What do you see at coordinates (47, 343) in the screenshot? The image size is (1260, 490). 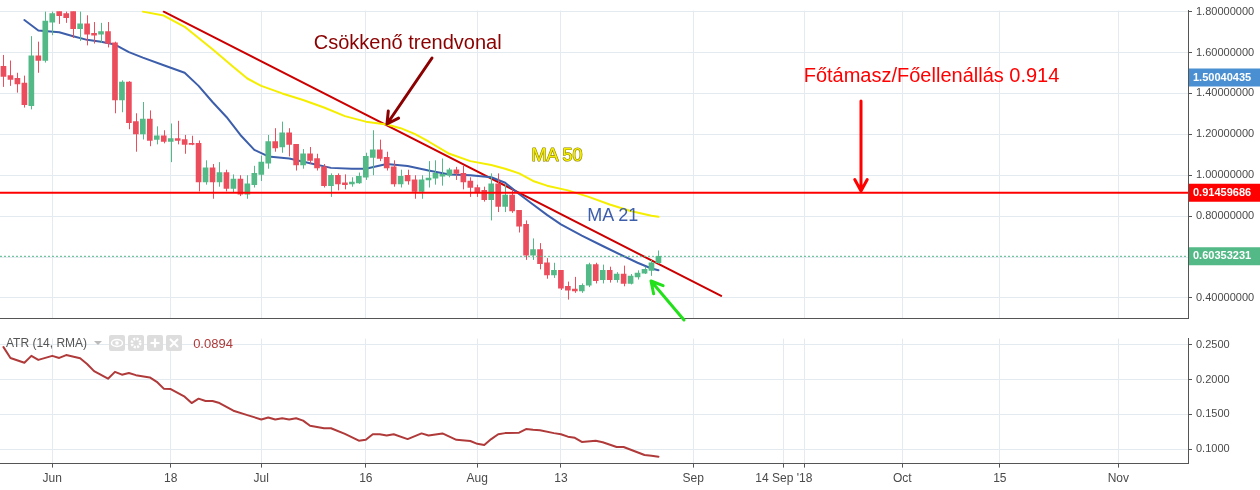 I see `series-label: ATR (14, RMA)` at bounding box center [47, 343].